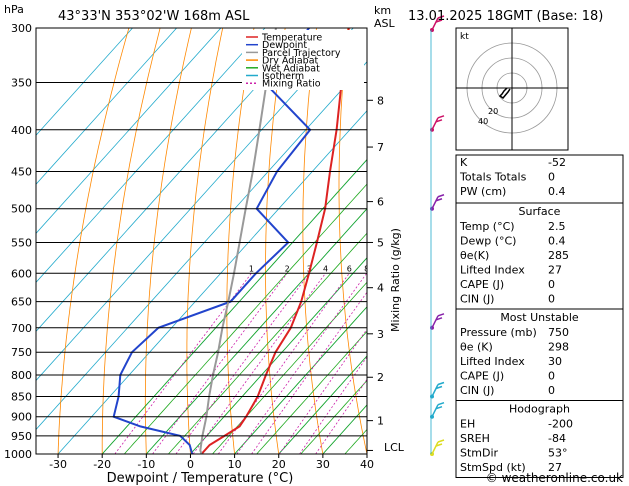 This screenshot has height=486, width=629. Describe the element at coordinates (394, 447) in the screenshot. I see `lcl-label: LCL` at that location.